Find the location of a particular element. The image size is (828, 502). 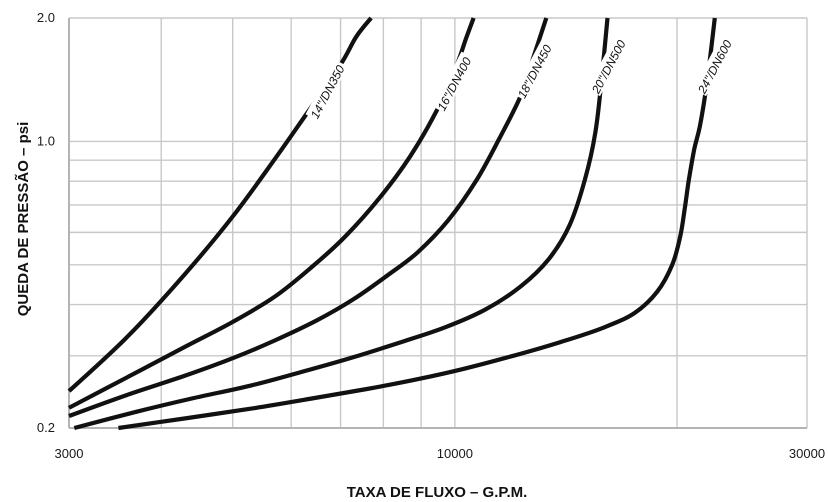

series-label-24-dn600: 24"/DN600 is located at coordinates (715, 67).